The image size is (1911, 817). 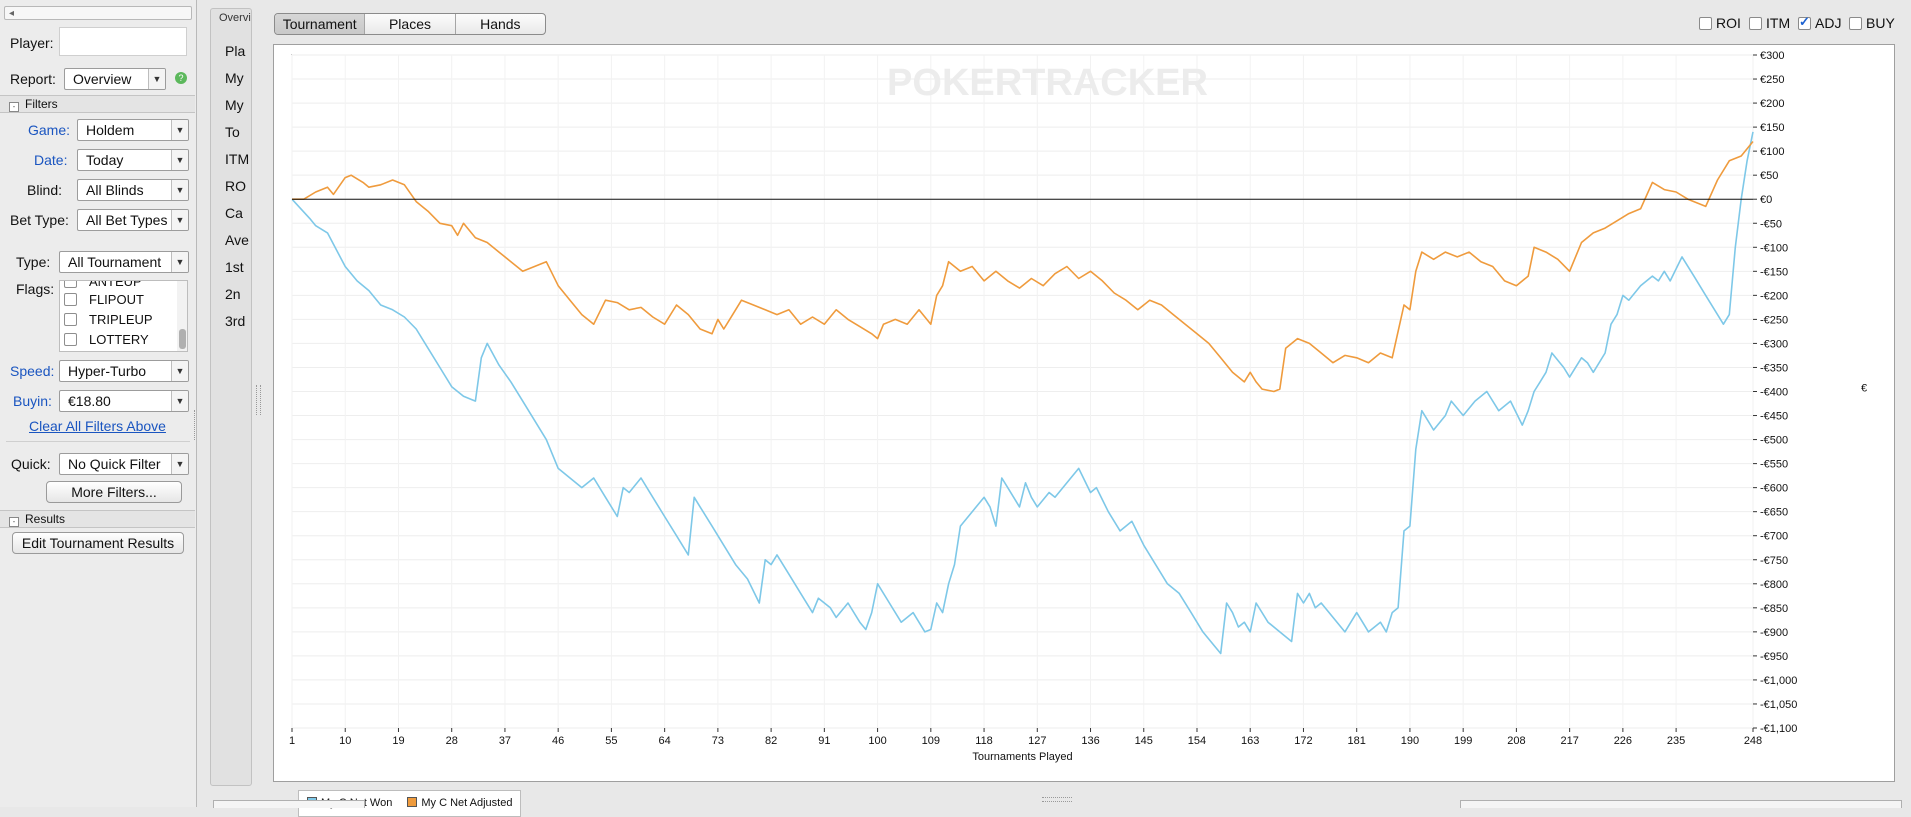 I want to click on bet-type-value: All Bet Types, so click(x=127, y=220).